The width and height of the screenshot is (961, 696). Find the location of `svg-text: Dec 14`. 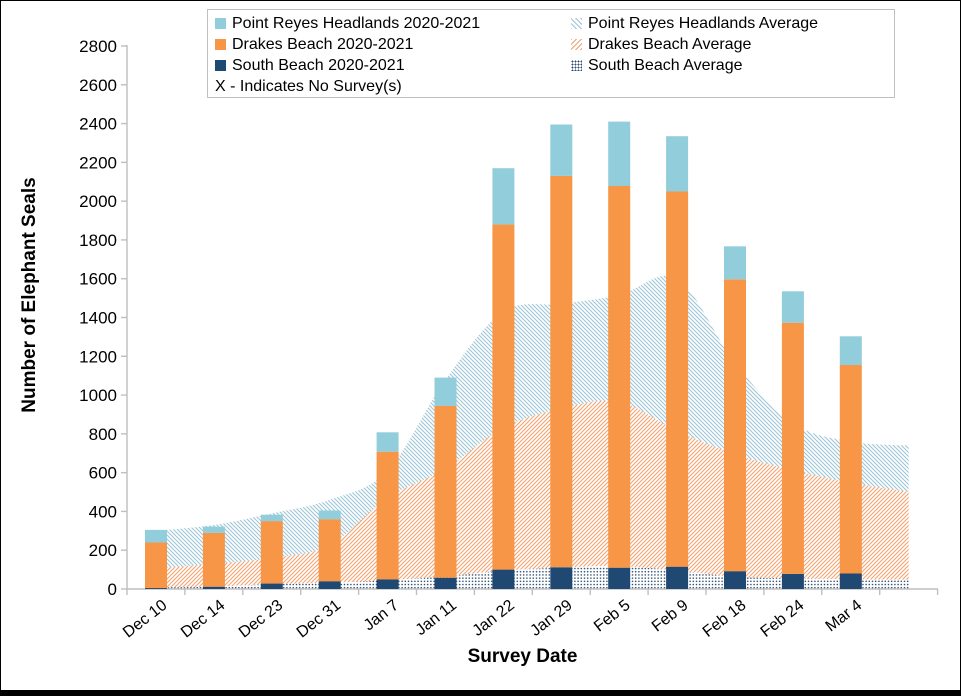

svg-text: Dec 14 is located at coordinates (203, 619).